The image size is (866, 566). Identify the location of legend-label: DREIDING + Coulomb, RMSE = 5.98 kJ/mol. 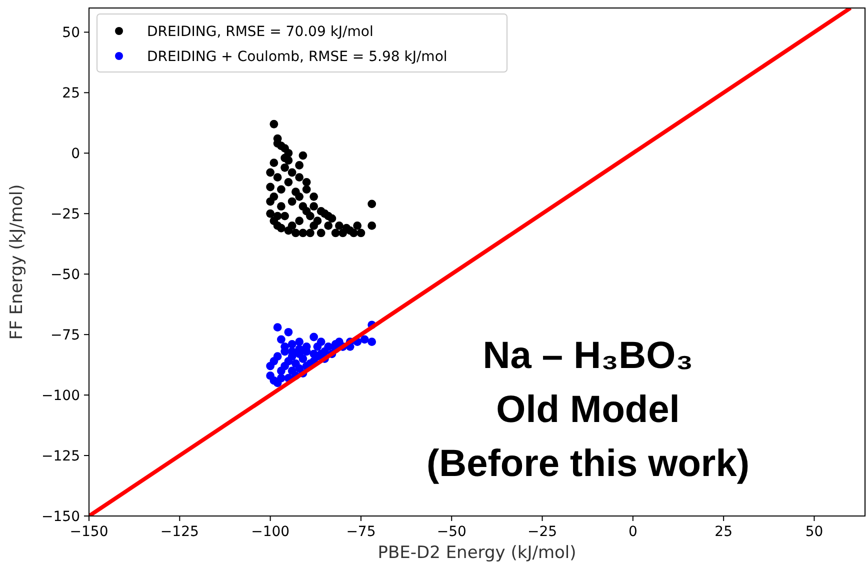
(297, 56).